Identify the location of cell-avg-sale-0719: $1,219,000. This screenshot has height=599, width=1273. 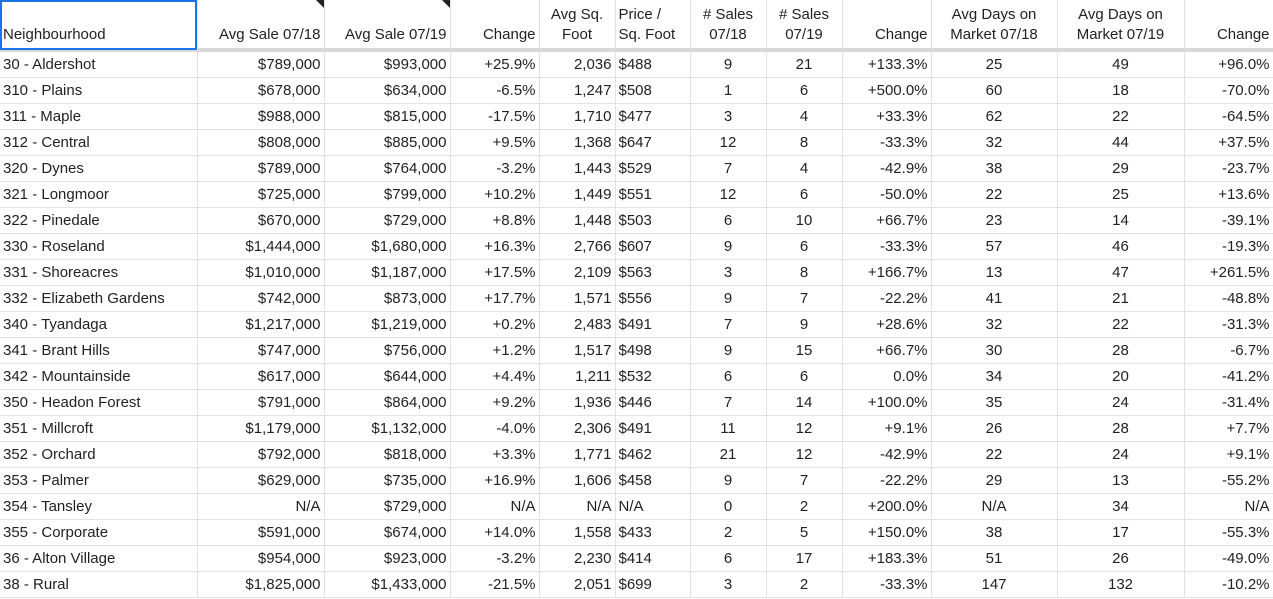
(387, 324).